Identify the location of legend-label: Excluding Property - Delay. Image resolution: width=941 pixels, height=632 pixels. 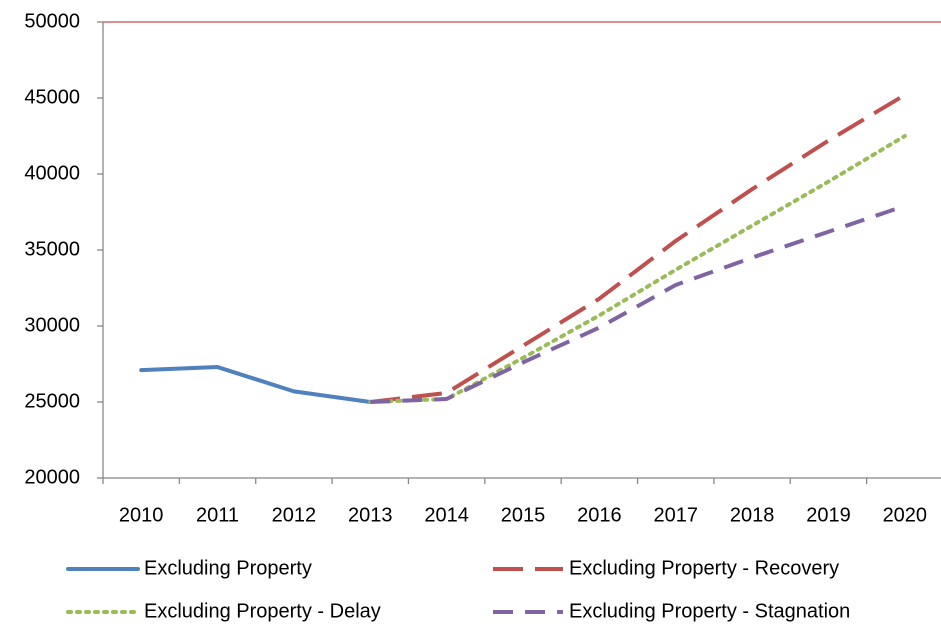
(262, 611).